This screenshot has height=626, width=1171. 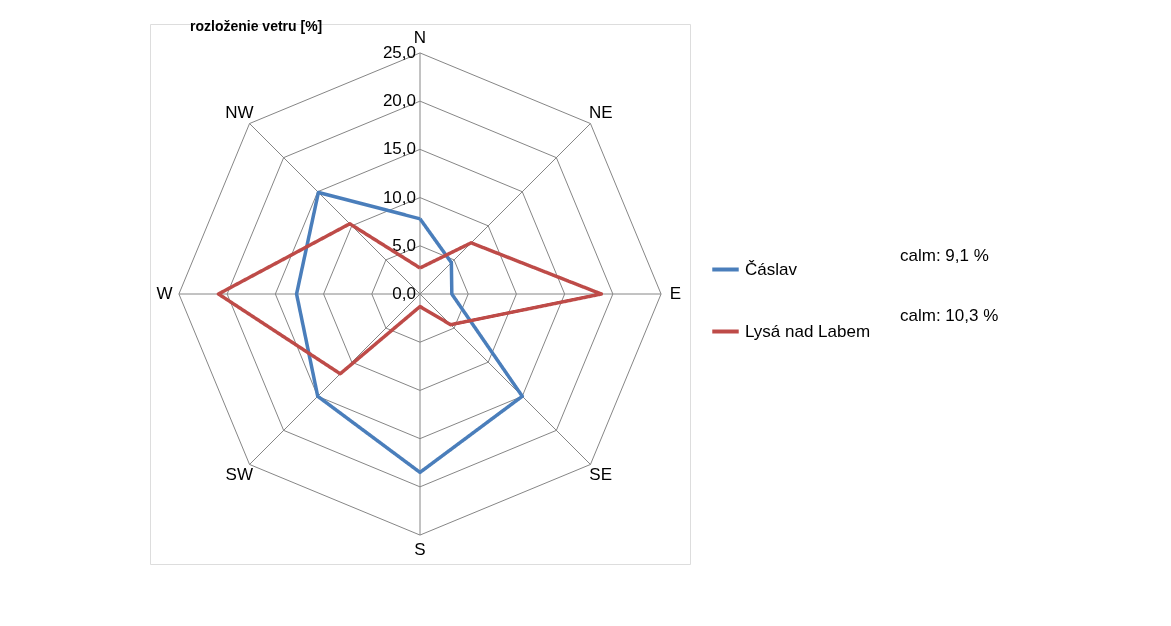 What do you see at coordinates (771, 269) in the screenshot?
I see `legend-label: Čáslav` at bounding box center [771, 269].